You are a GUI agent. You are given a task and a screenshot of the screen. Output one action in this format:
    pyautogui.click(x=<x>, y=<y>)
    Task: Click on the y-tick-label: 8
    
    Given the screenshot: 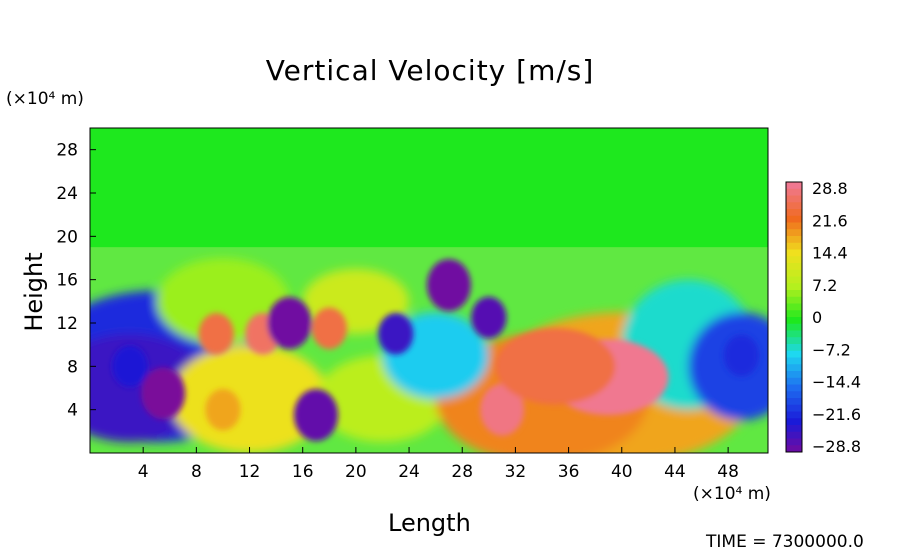 What is the action you would take?
    pyautogui.click(x=72, y=367)
    